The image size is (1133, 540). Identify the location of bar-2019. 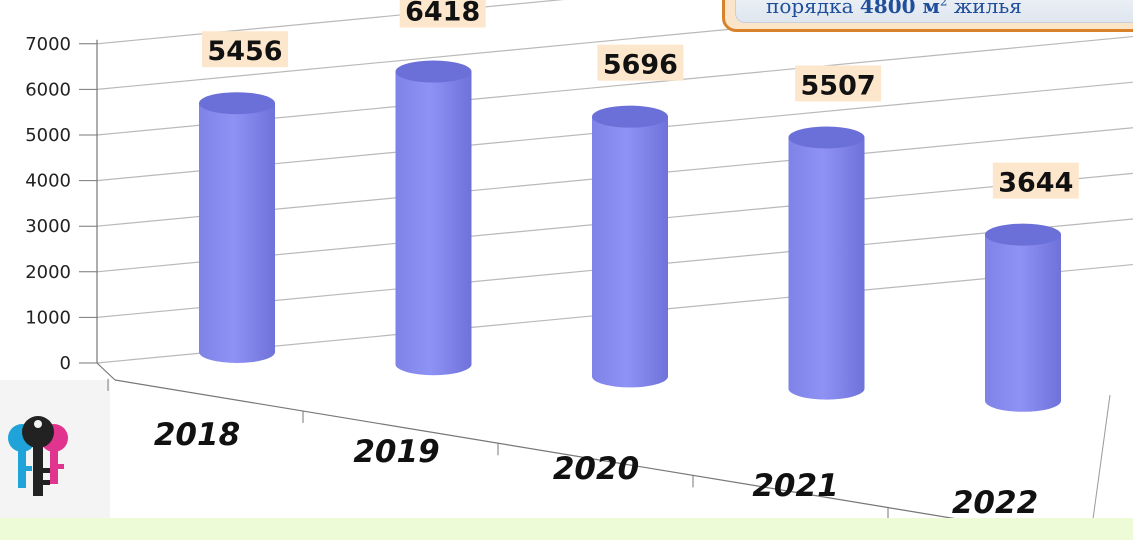
(433, 218).